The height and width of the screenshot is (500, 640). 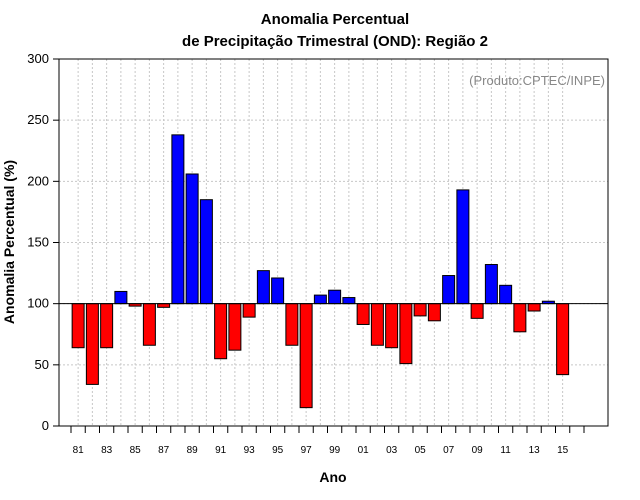 What do you see at coordinates (38, 303) in the screenshot?
I see `y-tick-label: 100` at bounding box center [38, 303].